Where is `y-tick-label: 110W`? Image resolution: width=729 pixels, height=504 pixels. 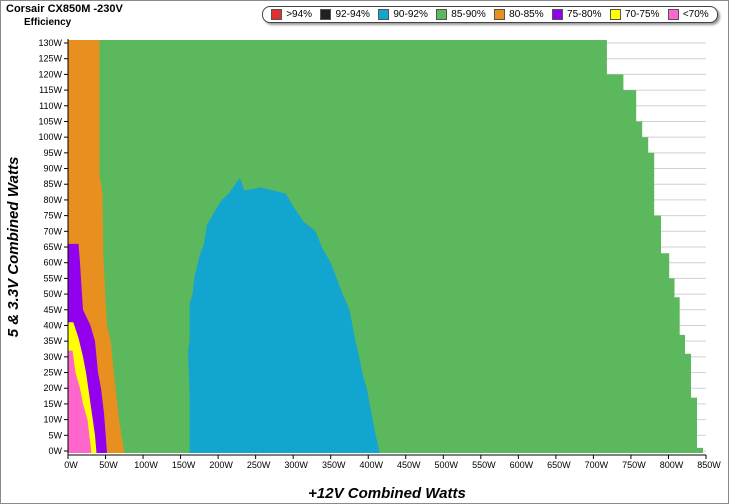
y-tick-label: 110W is located at coordinates (50, 106).